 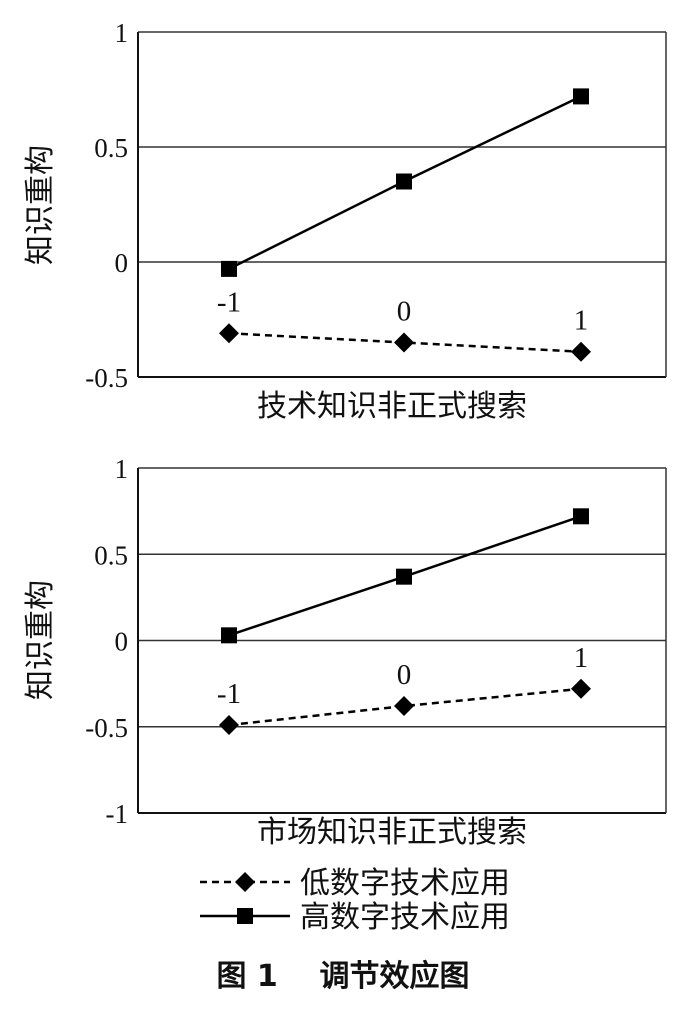 I want to click on legend: 低数字技术应用 高数字技术应用, so click(x=355, y=900).